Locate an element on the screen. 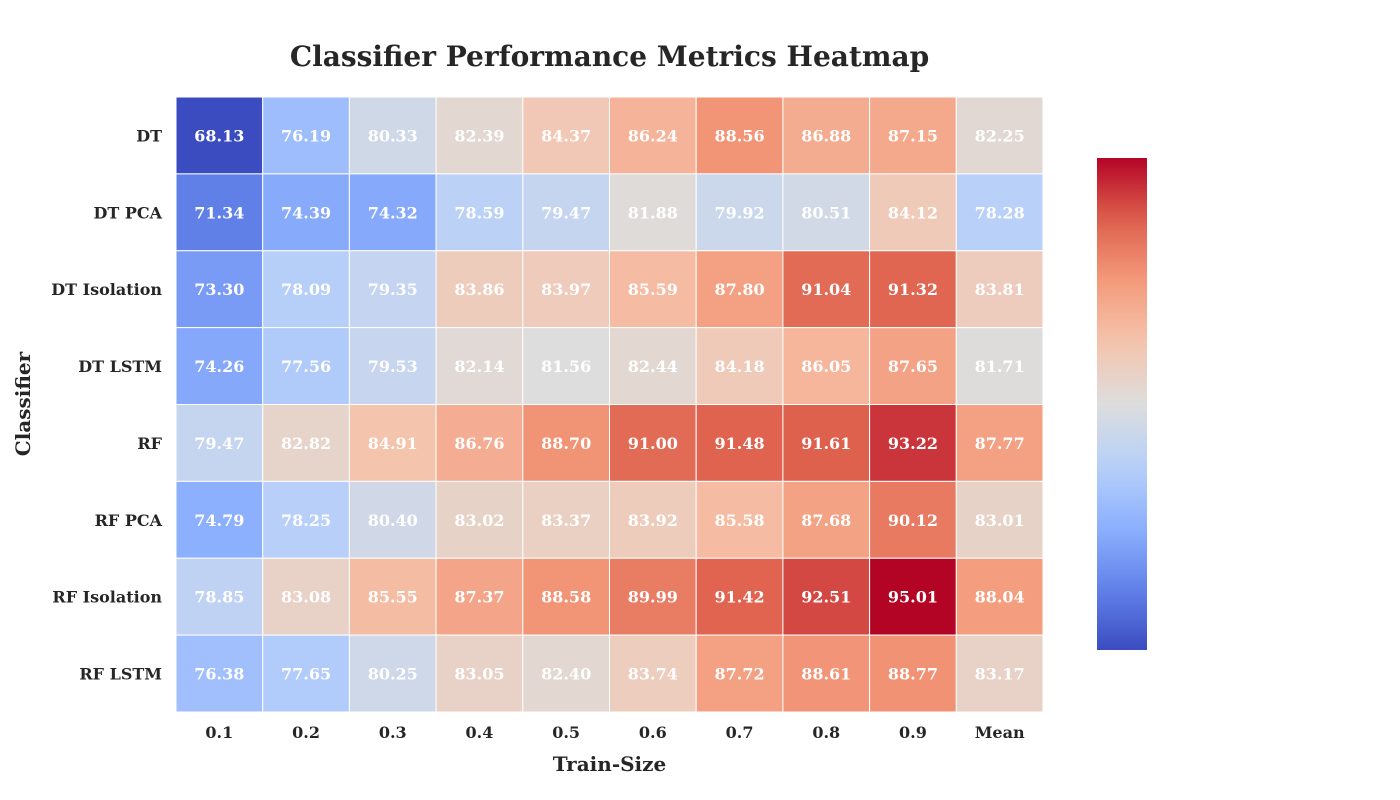 This screenshot has width=1400, height=800. cell-value-label: 85.59 is located at coordinates (653, 289).